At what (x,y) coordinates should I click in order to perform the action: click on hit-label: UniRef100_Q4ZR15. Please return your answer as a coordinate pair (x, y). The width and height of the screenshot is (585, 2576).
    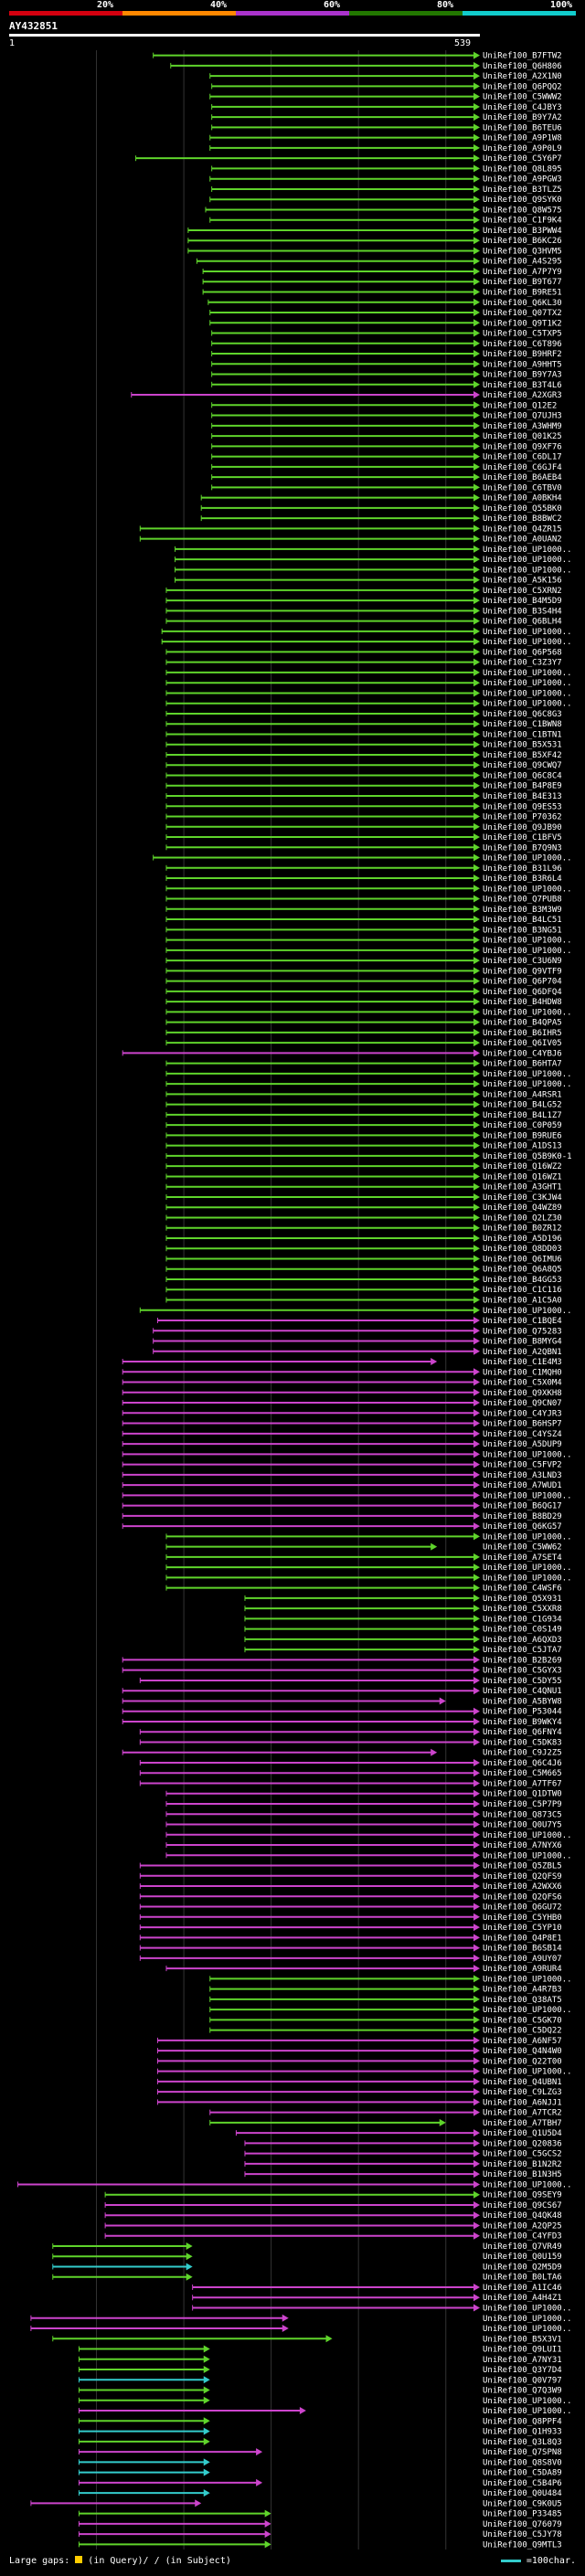
    Looking at the image, I should click on (522, 529).